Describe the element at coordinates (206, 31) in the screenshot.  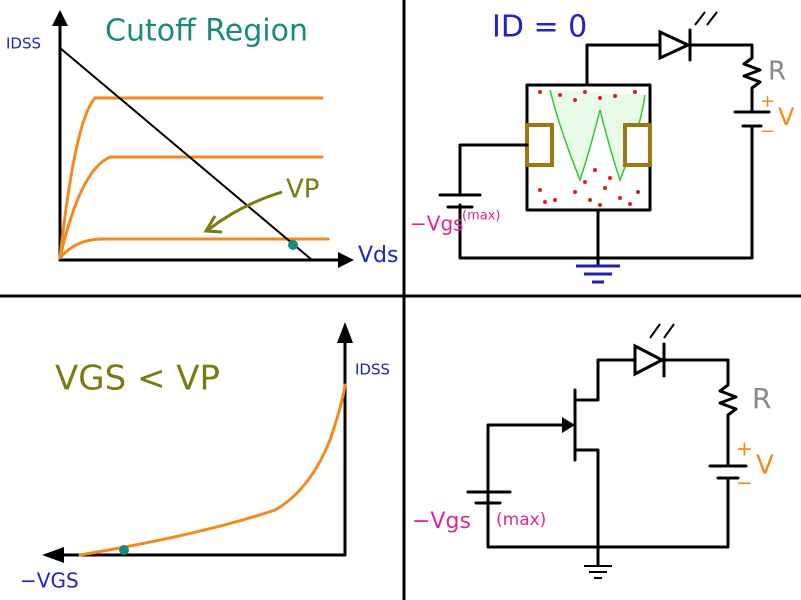
I see `title: Cutoff Region` at that location.